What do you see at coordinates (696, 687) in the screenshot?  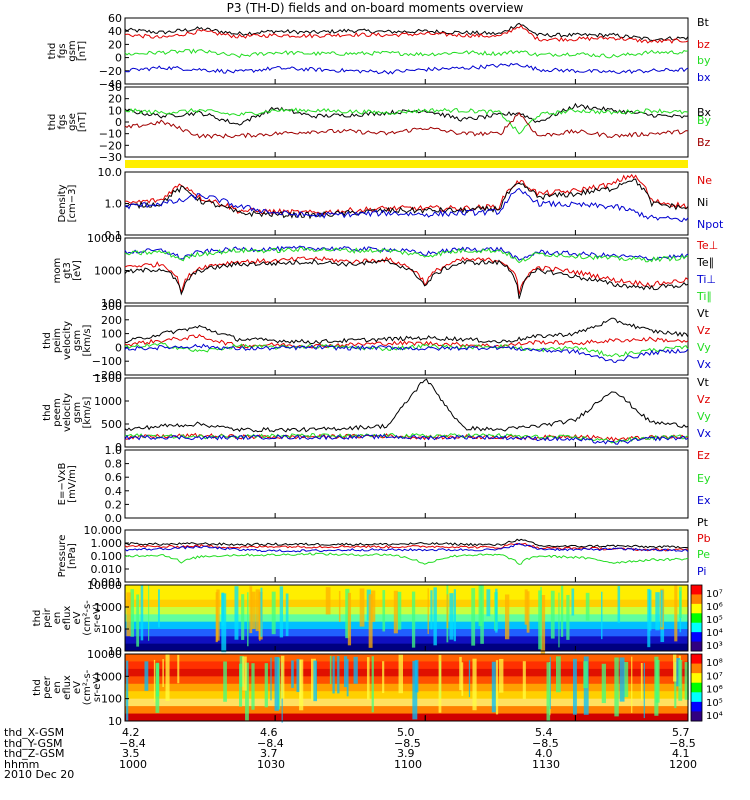 I see `colorbar-frame` at bounding box center [696, 687].